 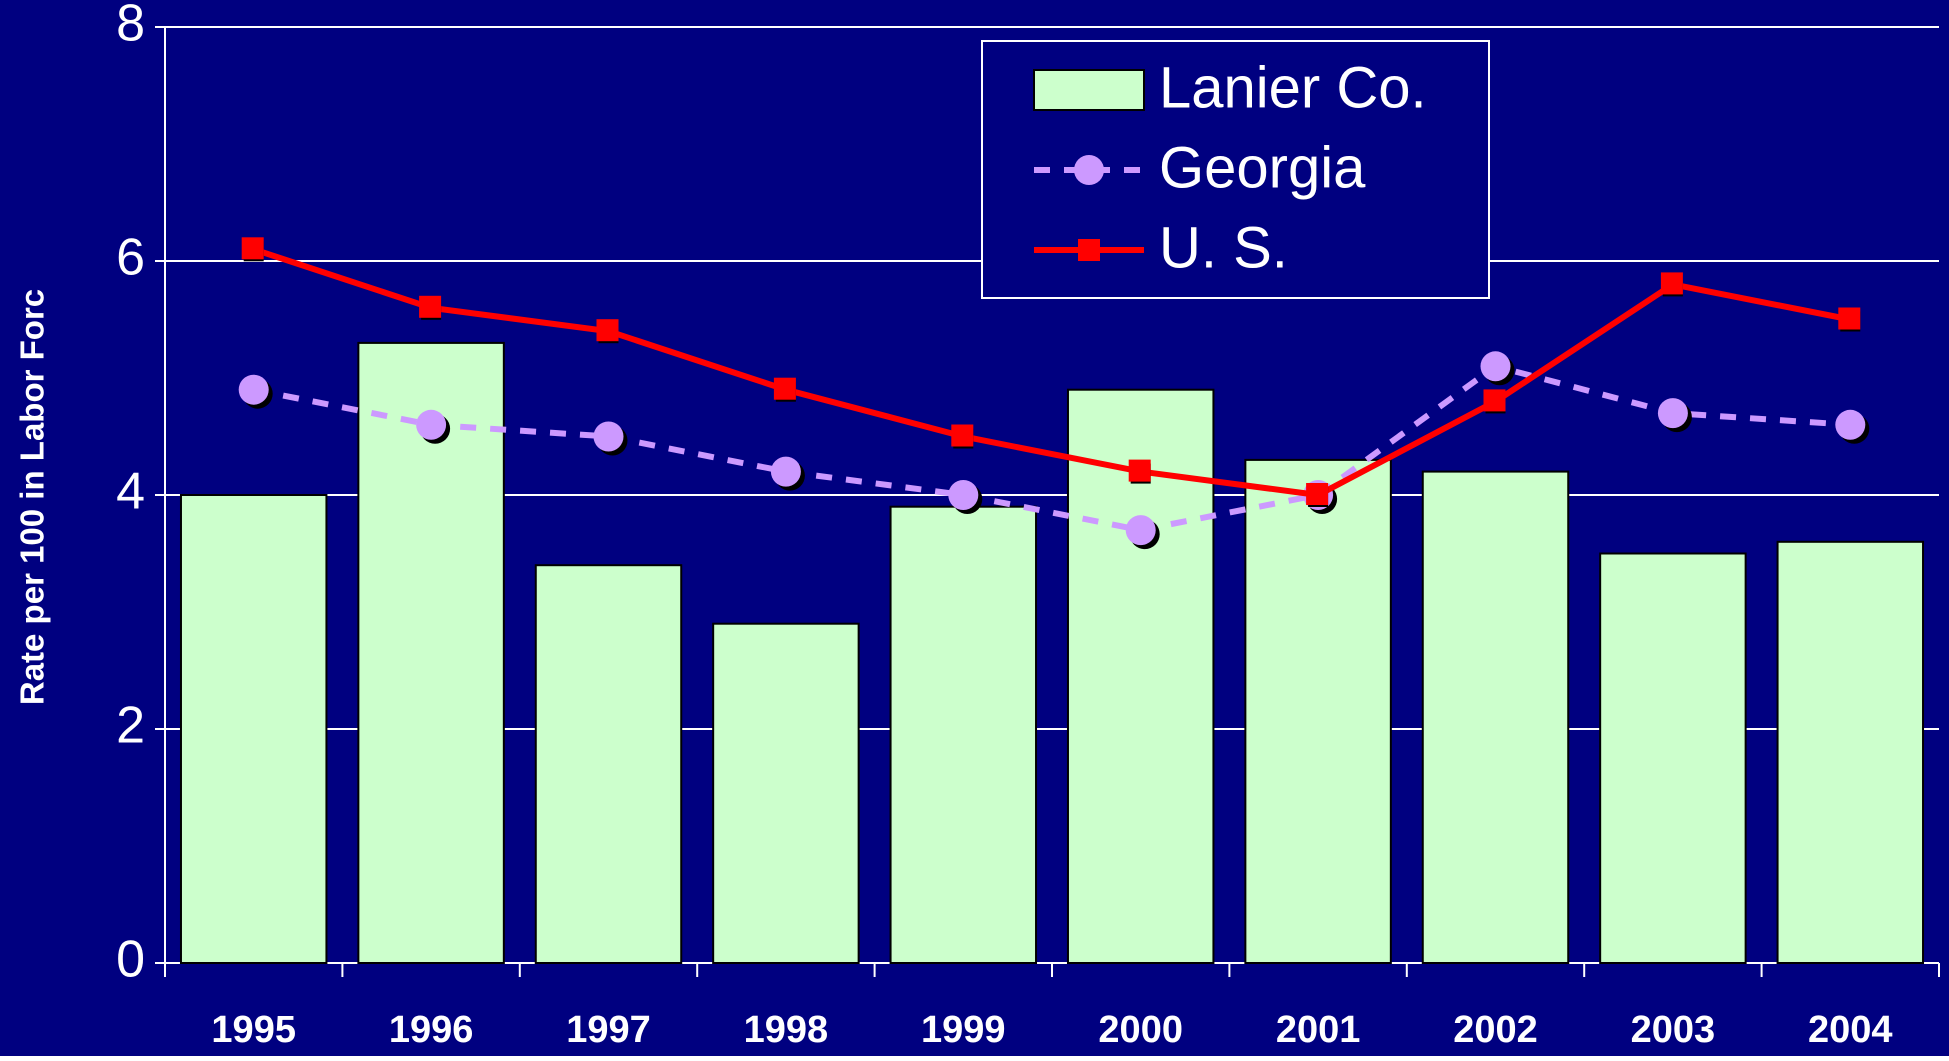 I want to click on y-tick-label: 4, so click(x=130, y=492).